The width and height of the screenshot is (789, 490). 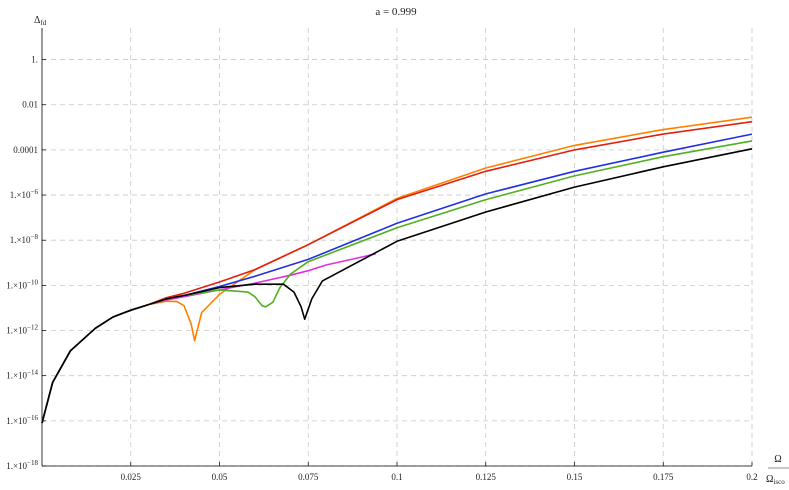 I want to click on y-tick-label-exponent: −8, so click(x=35, y=237).